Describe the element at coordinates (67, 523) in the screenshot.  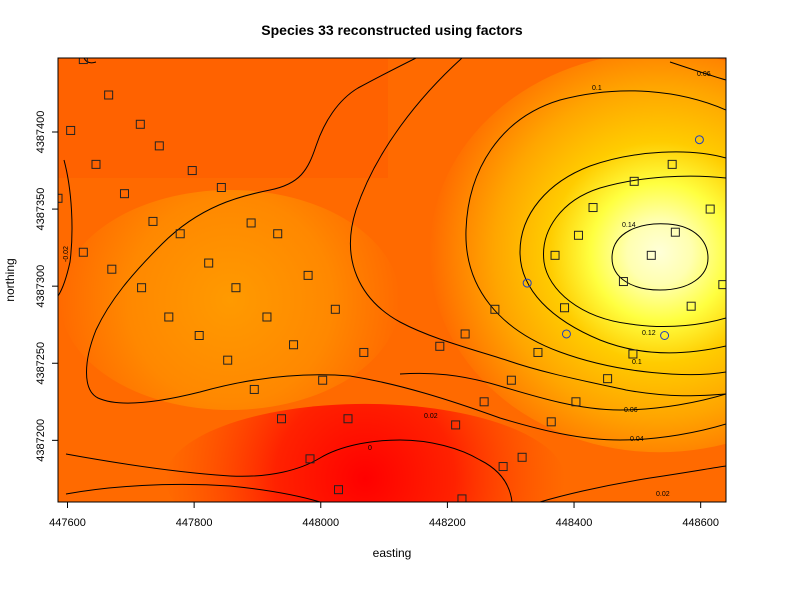
I see `x-tick-label: 447600` at that location.